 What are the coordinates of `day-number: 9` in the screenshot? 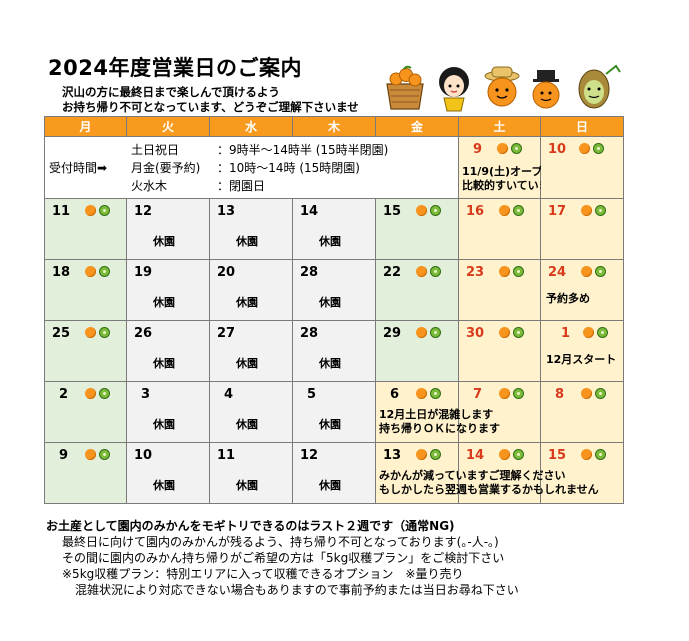 It's located at (478, 149).